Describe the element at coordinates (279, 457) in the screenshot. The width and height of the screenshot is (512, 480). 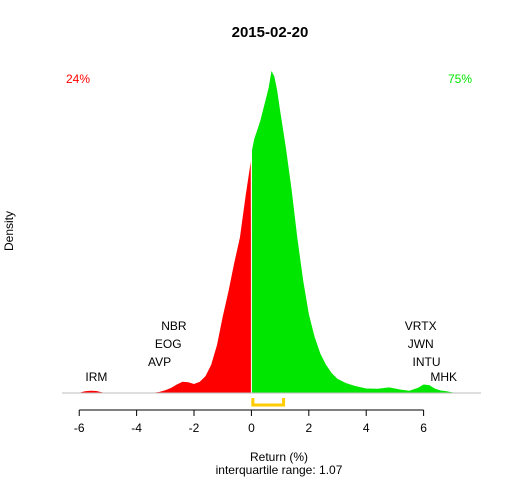
I see `x-axis-label: Return (%)` at that location.